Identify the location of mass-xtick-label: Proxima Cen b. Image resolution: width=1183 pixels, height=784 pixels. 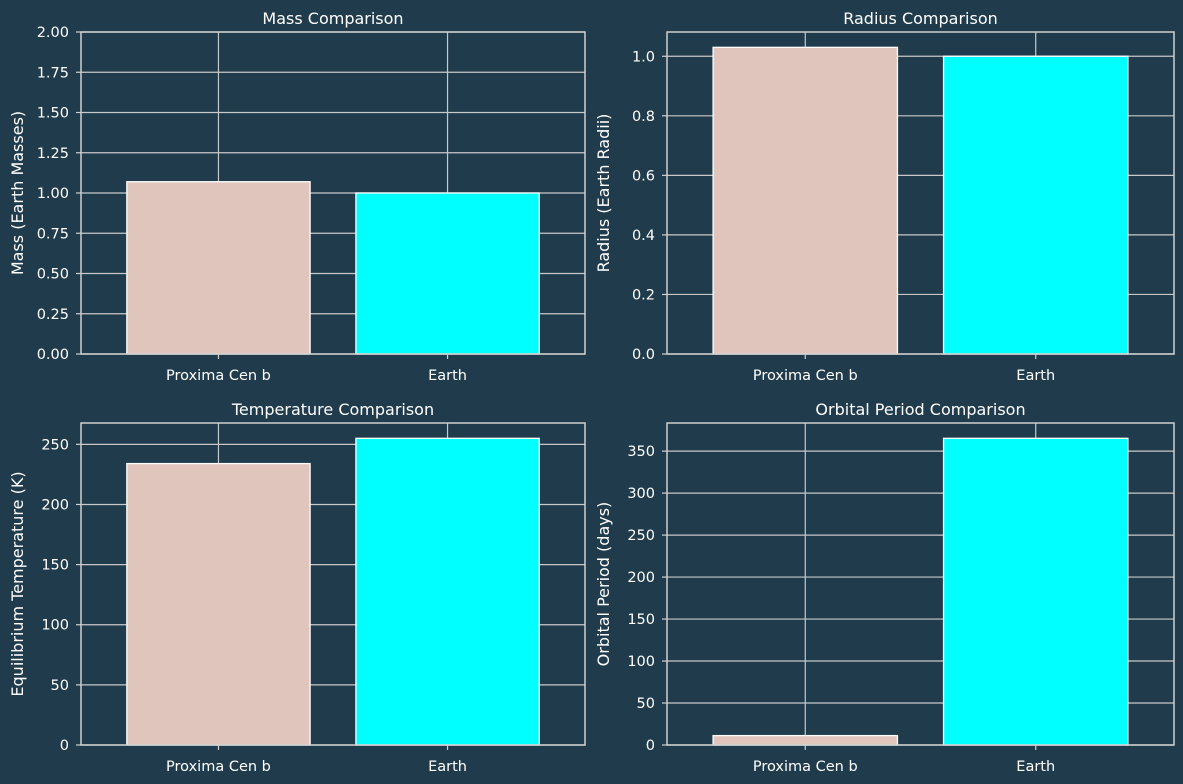
(218, 376).